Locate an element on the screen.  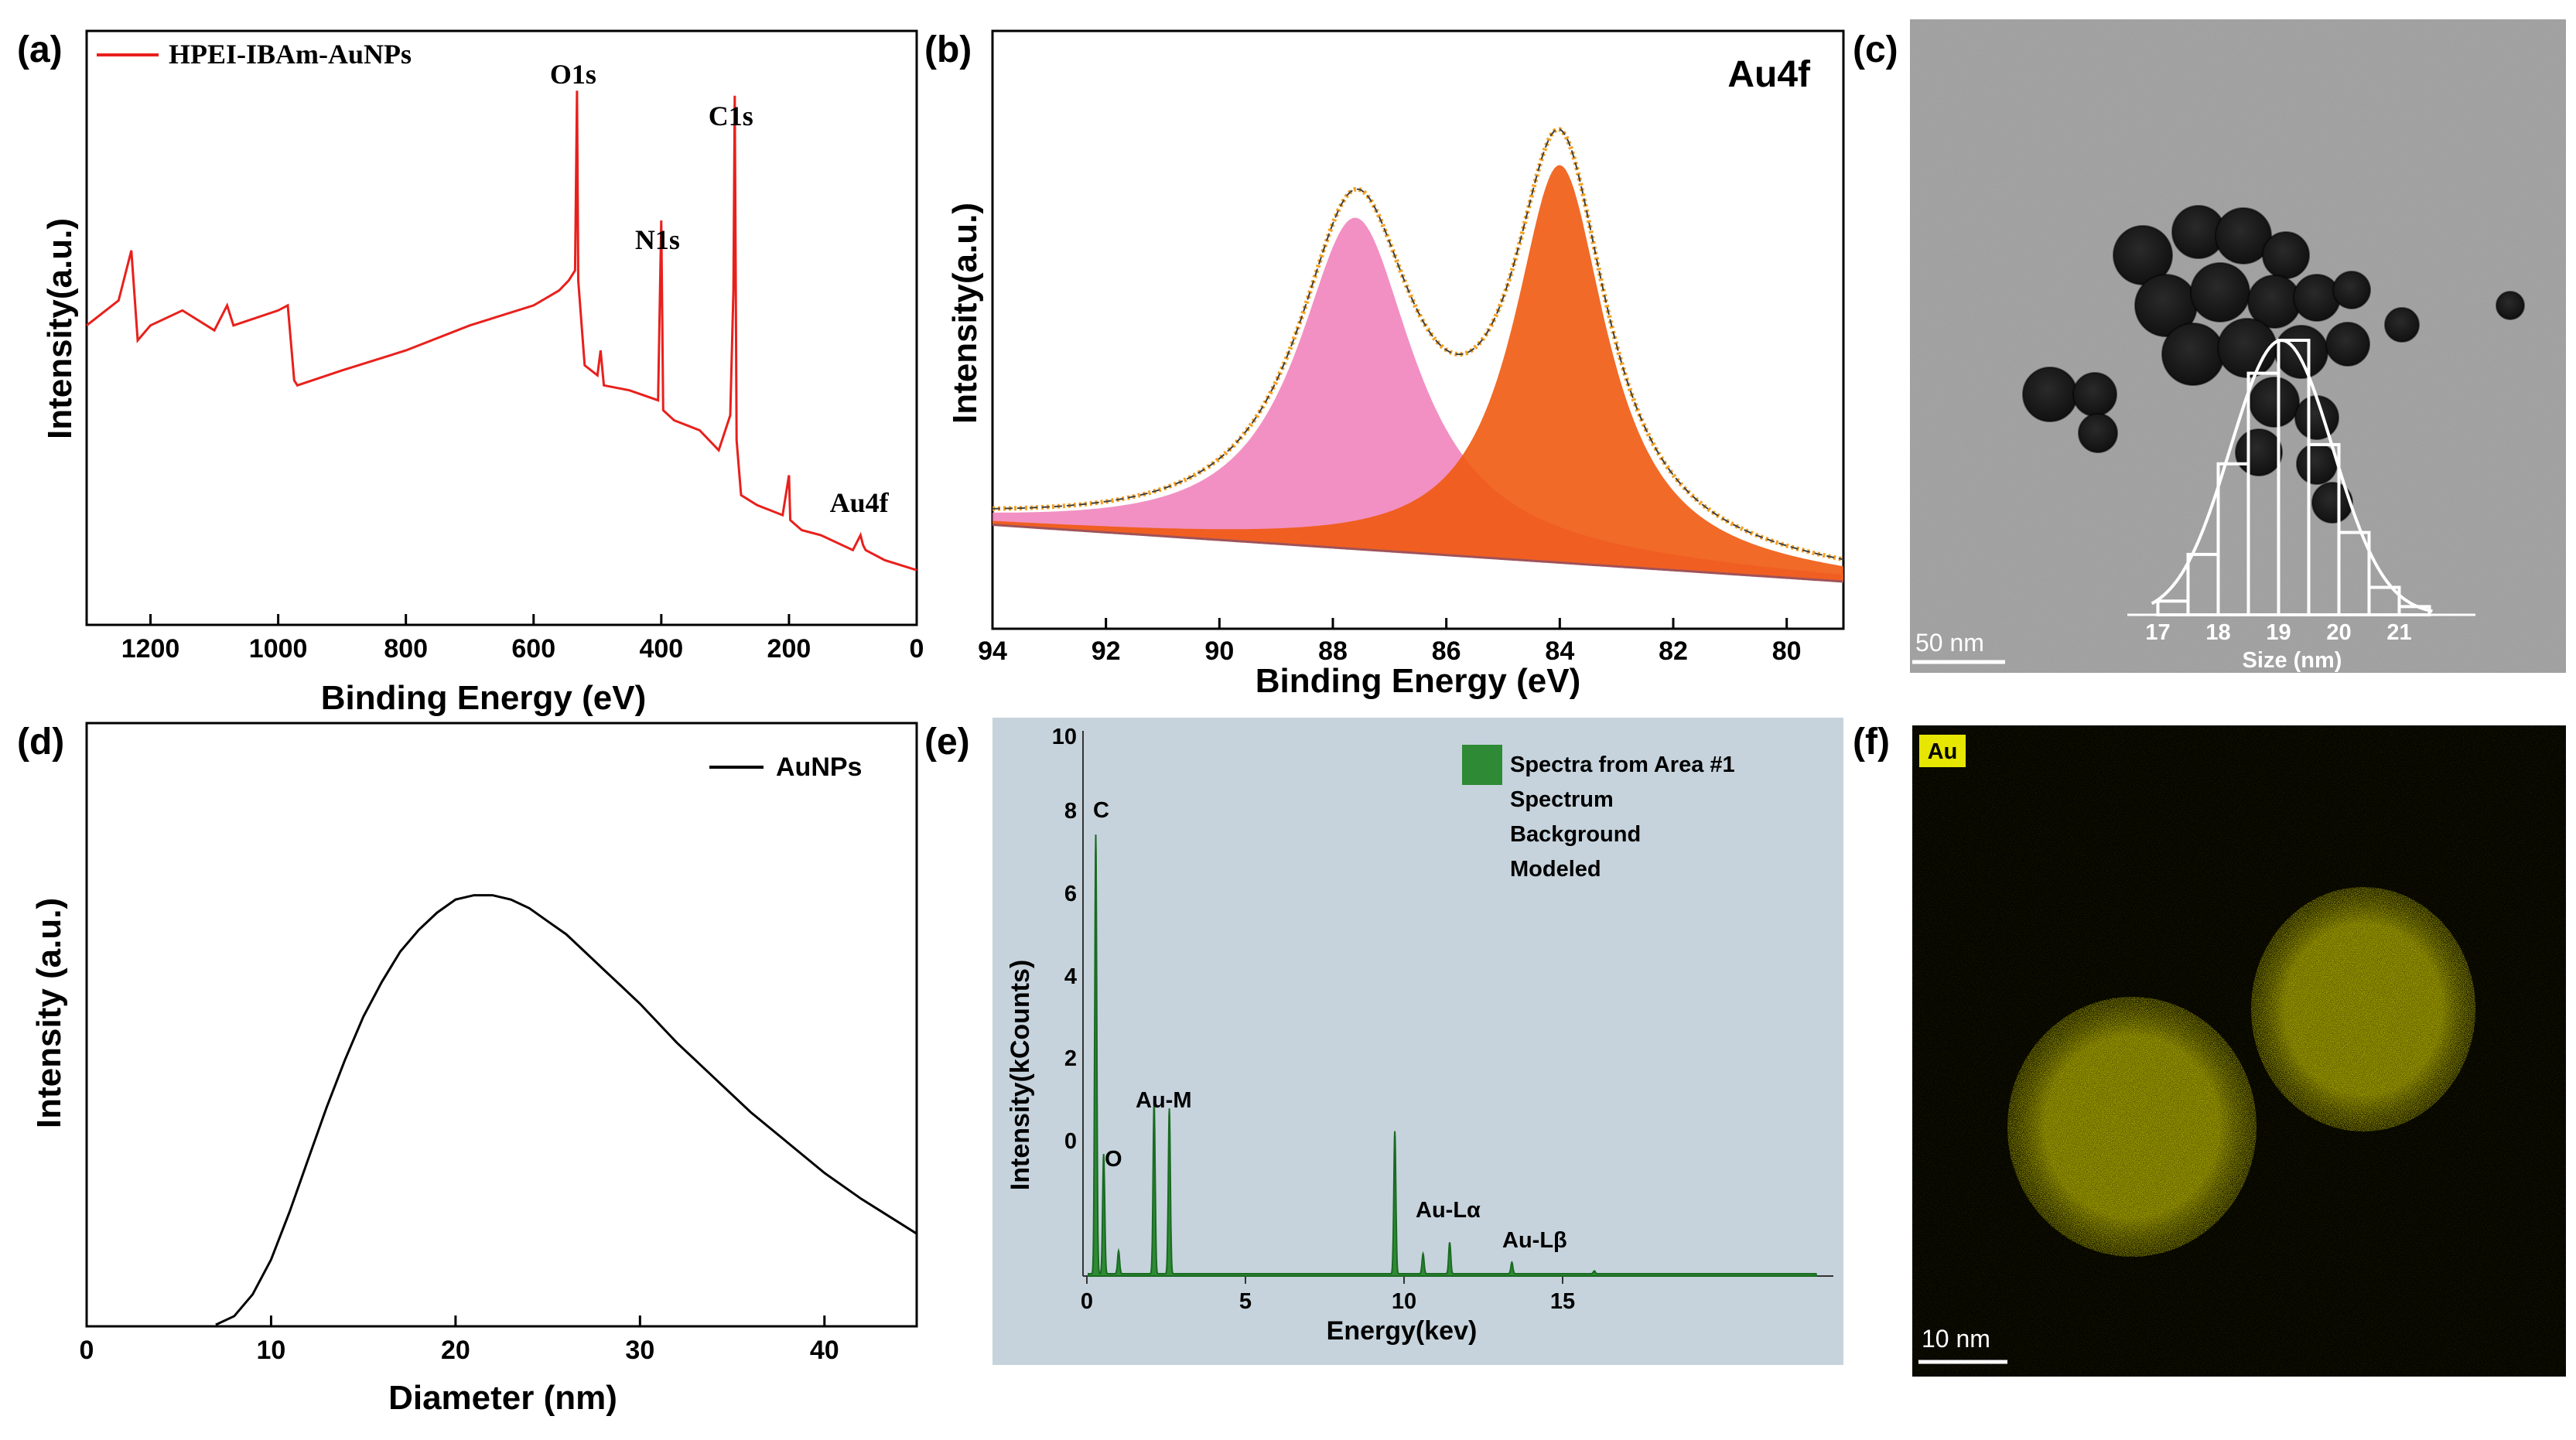
panel-d-series-line is located at coordinates (566, 1110).